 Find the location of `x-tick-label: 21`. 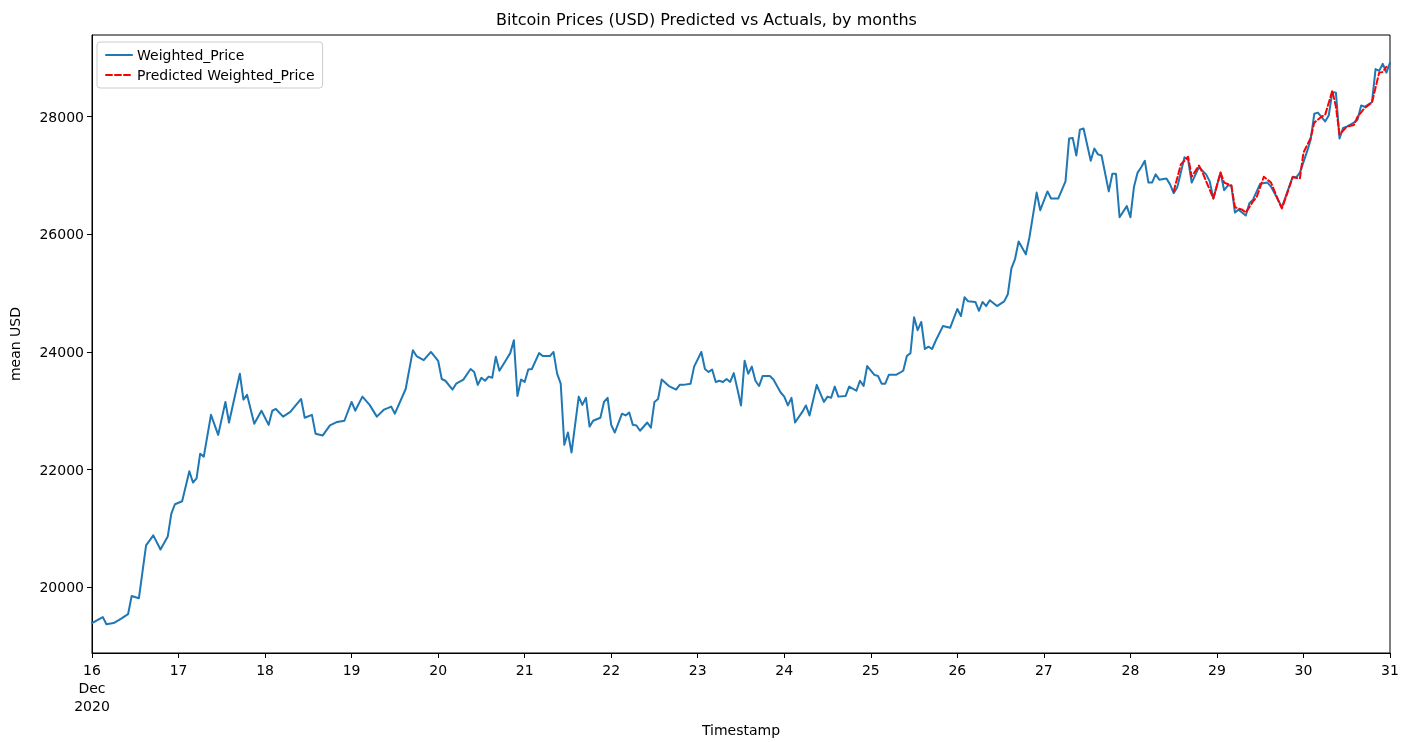

x-tick-label: 21 is located at coordinates (524, 670).